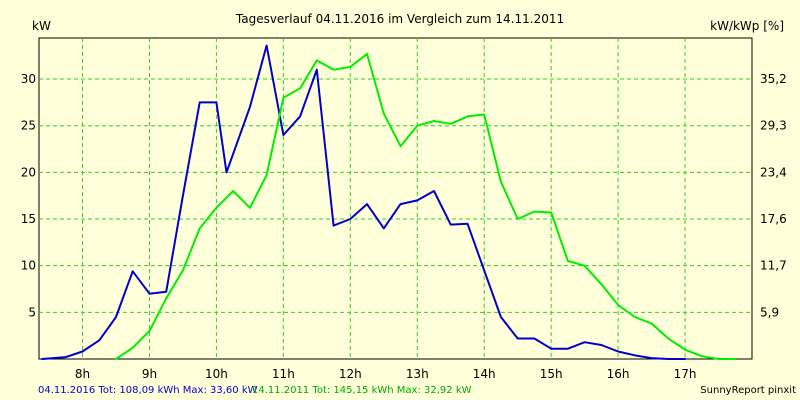 The image size is (800, 400). I want to click on y-tick-label-left: 10, so click(28, 266).